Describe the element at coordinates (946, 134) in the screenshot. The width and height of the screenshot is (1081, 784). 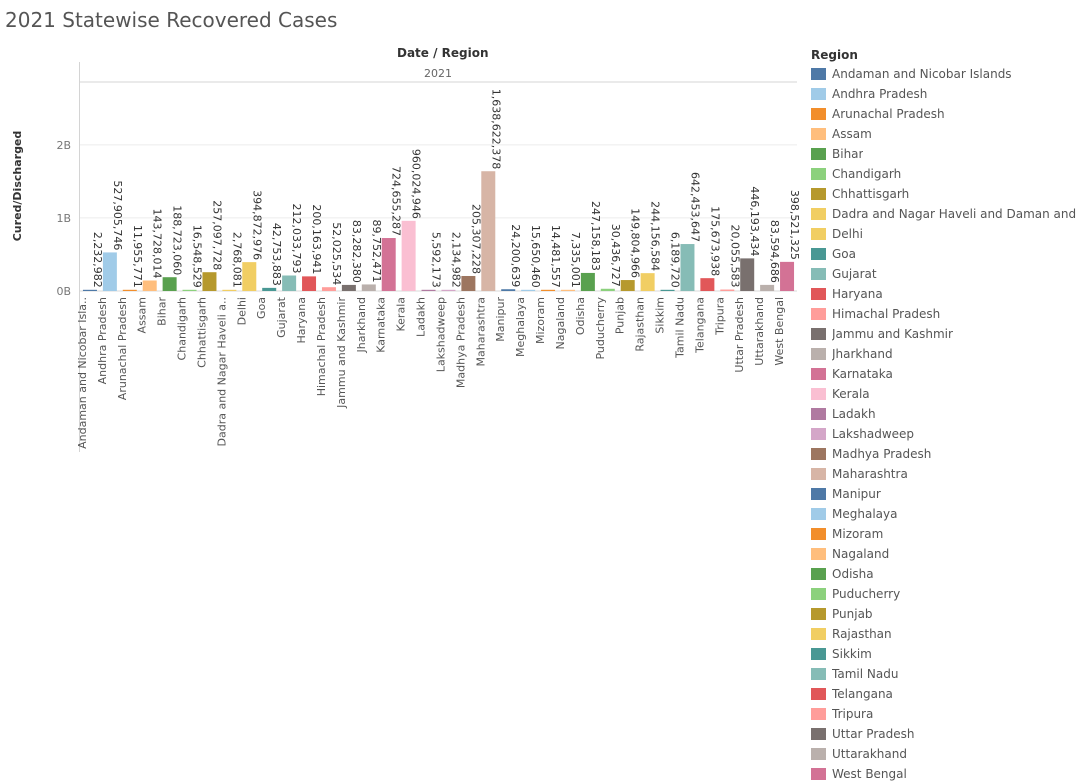
I see `legend-item: Assam` at that location.